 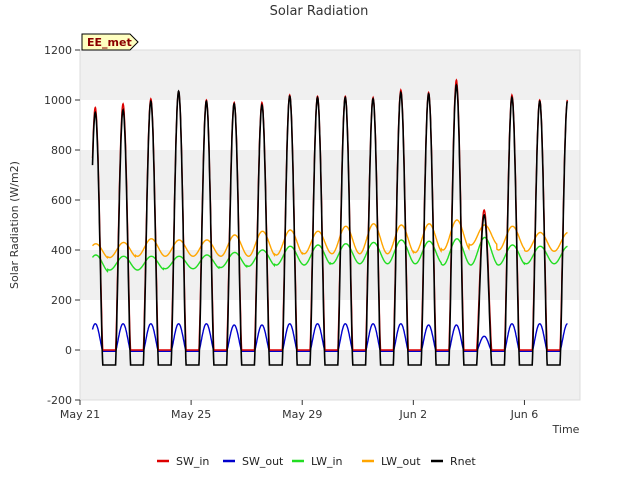 What do you see at coordinates (302, 414) in the screenshot?
I see `x-tick-label: May 29` at bounding box center [302, 414].